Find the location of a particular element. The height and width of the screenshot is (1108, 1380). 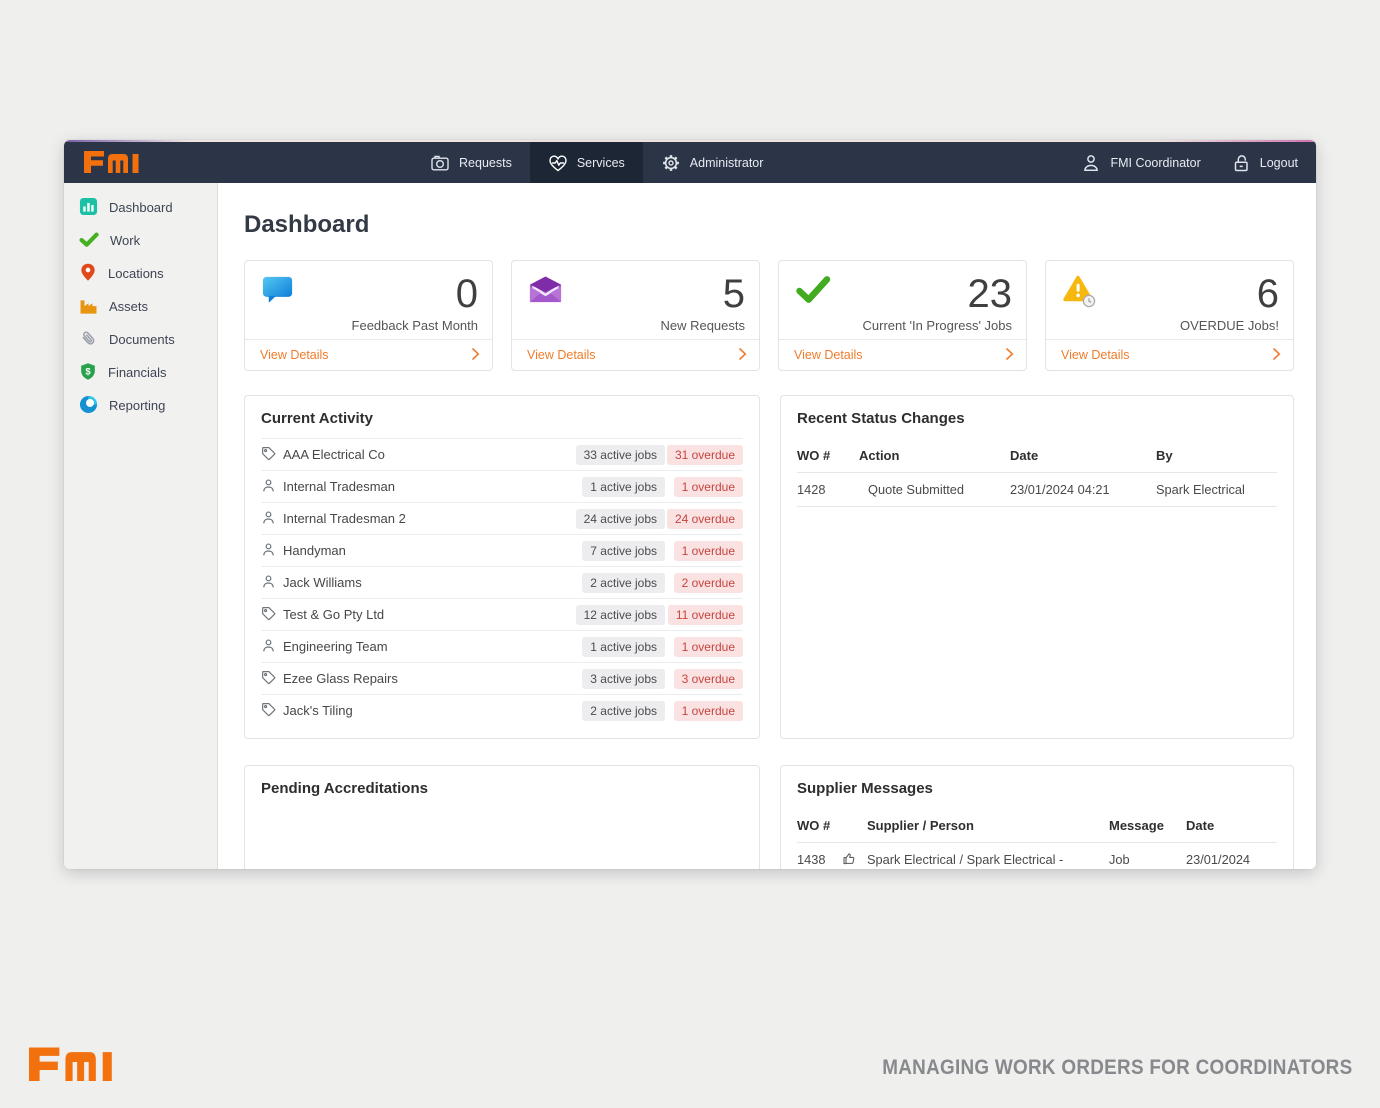

checkmark-icon is located at coordinates (89, 241).